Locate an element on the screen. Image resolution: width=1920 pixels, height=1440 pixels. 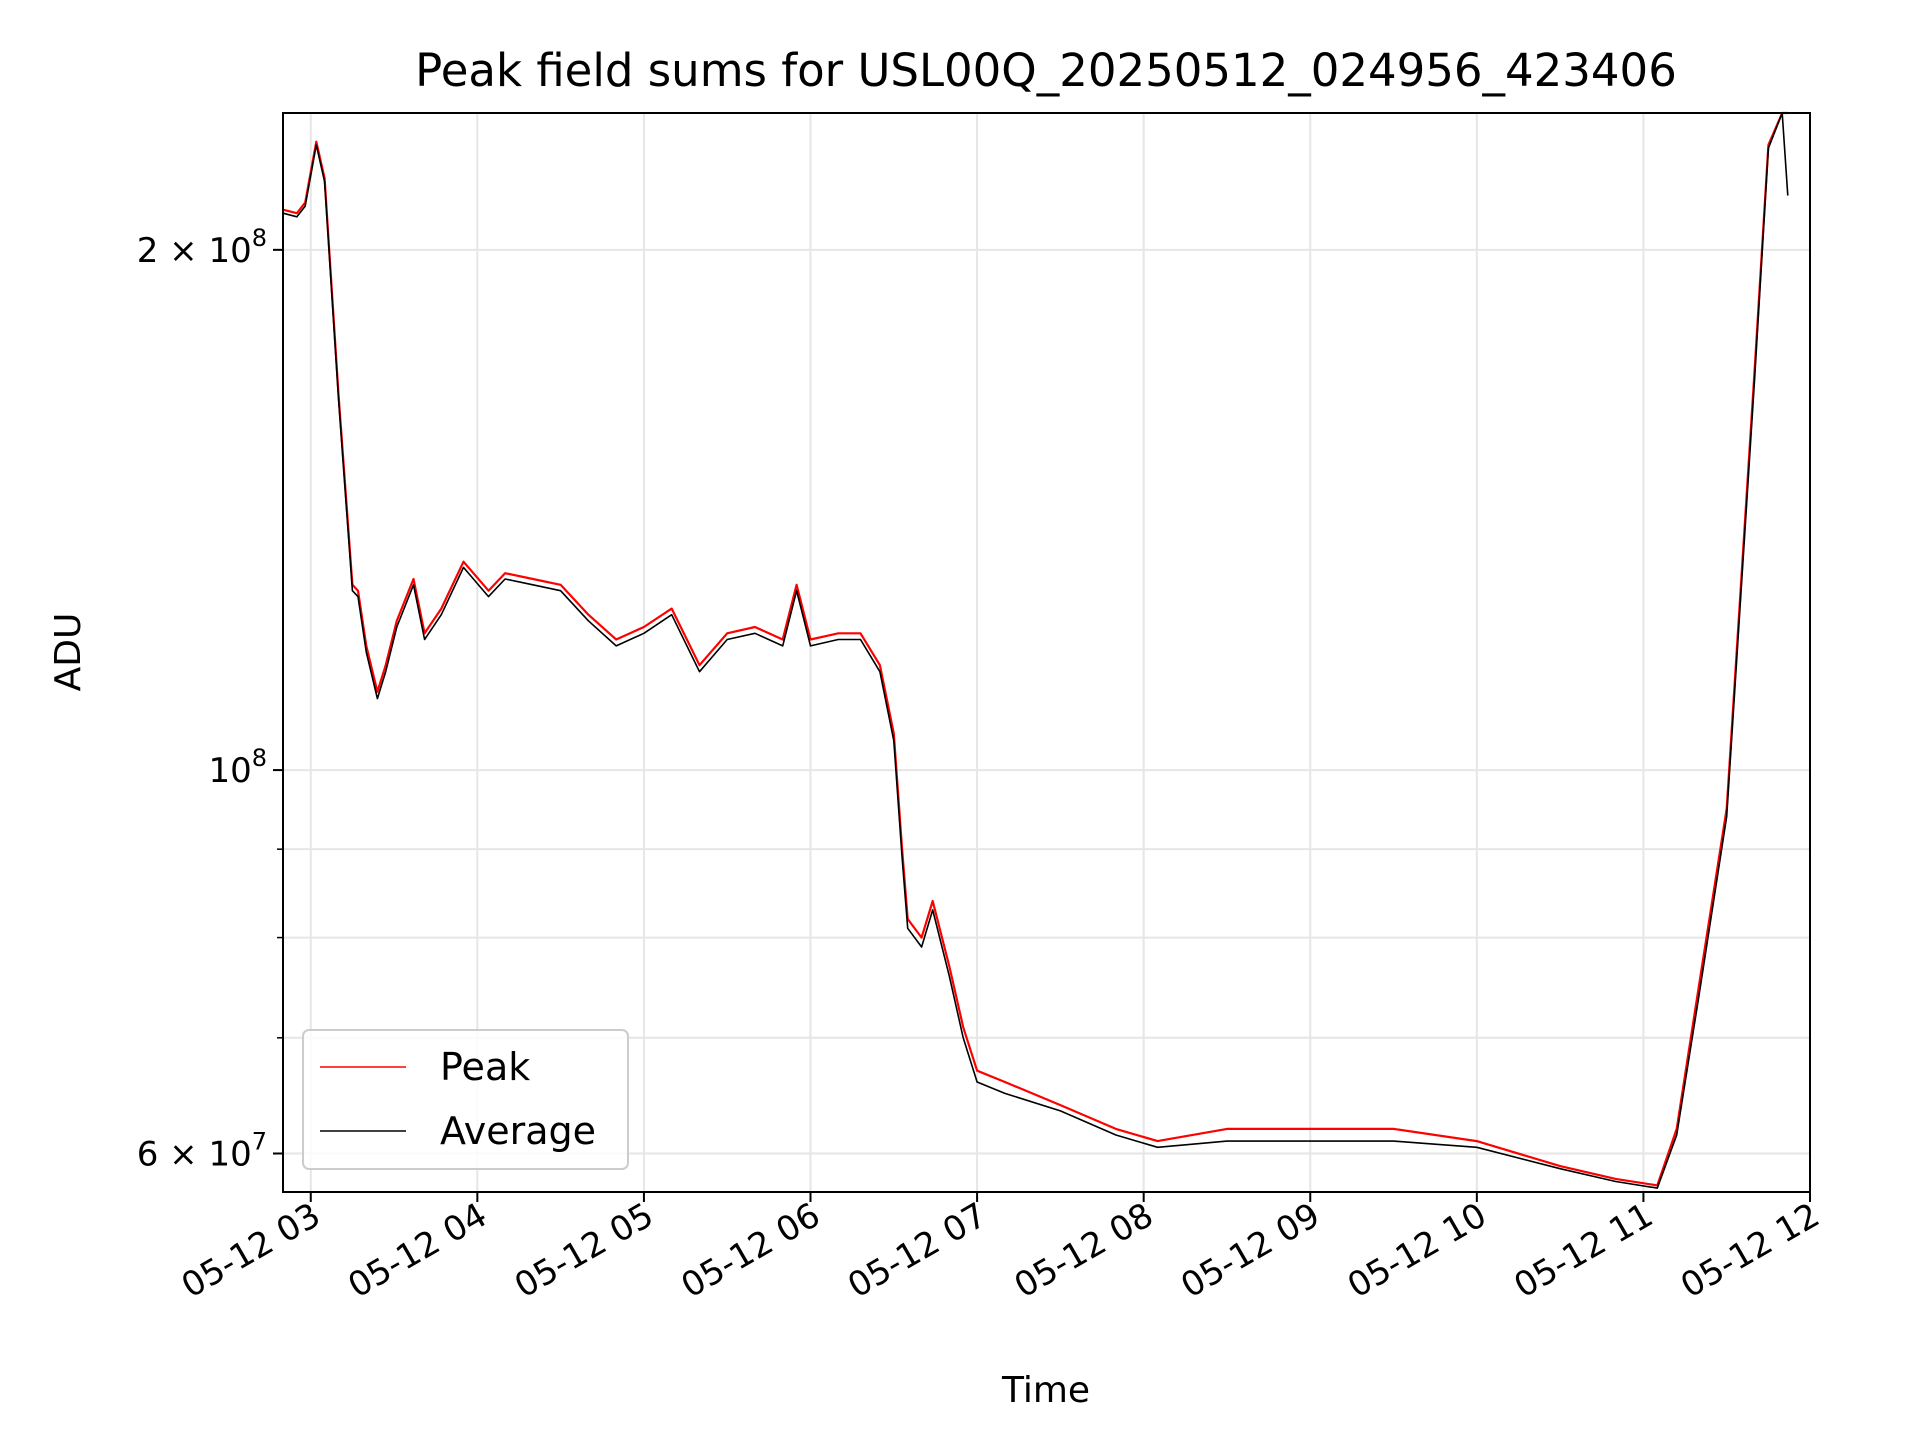
legend-label-peak: Peak is located at coordinates (485, 1067).